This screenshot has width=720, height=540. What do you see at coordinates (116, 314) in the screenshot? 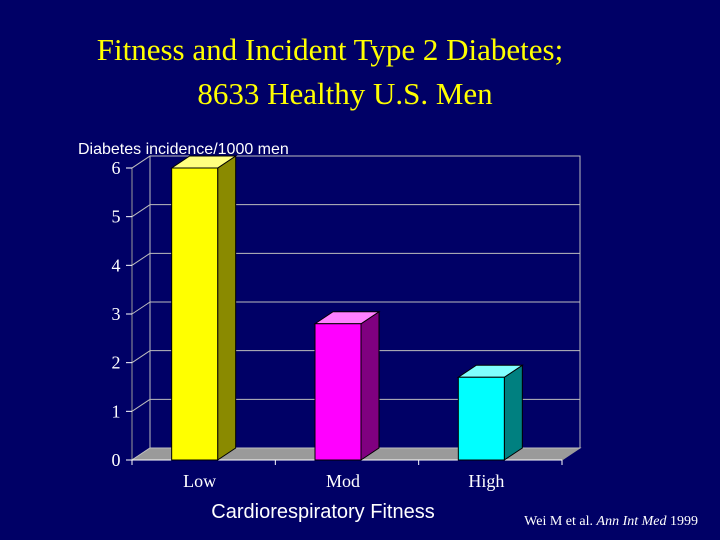
I see `y-tick-label: 3` at bounding box center [116, 314].